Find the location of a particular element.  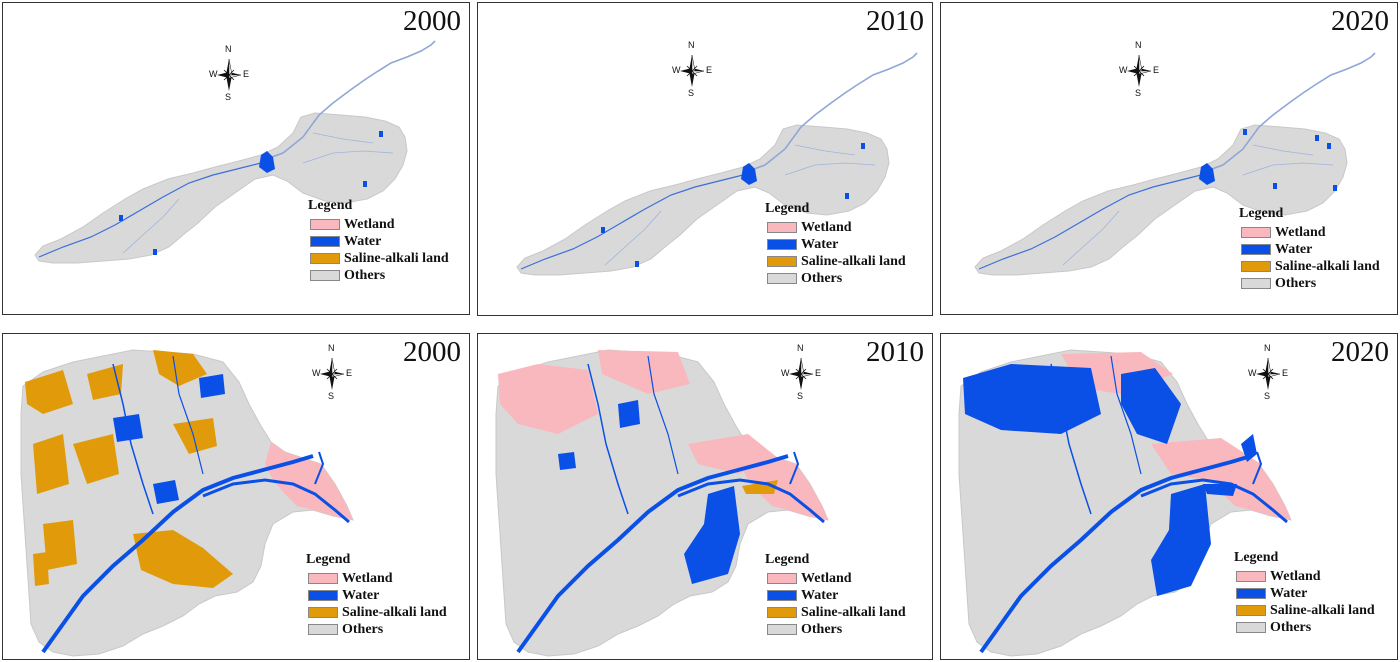

legend-item-water: Water is located at coordinates (378, 241).